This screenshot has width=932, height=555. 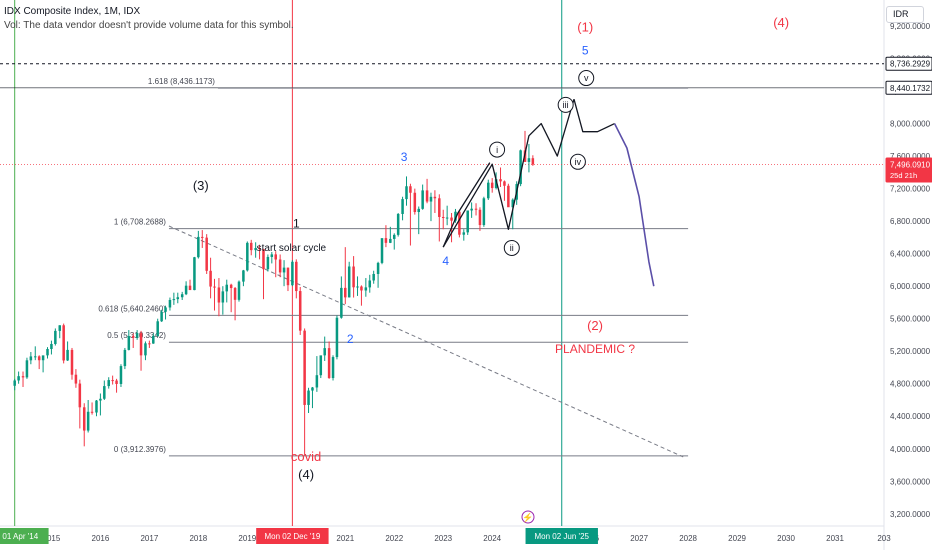 I want to click on y-tick-label: 4,800.0000, so click(x=910, y=384).